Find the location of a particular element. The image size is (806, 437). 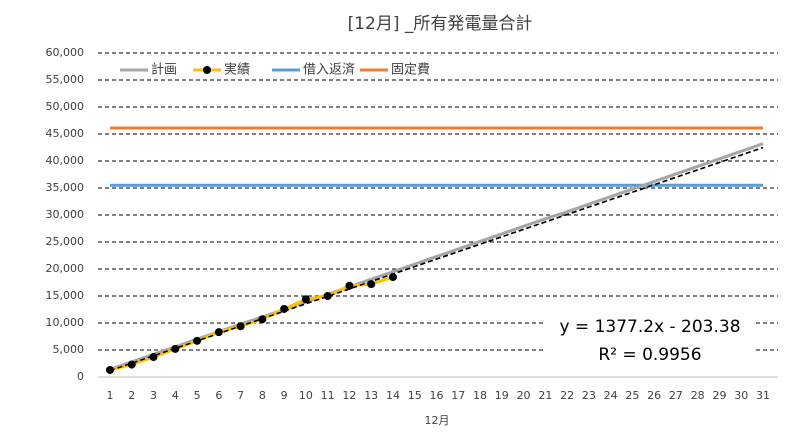

y-tick-label: 60,000 is located at coordinates (65, 52).